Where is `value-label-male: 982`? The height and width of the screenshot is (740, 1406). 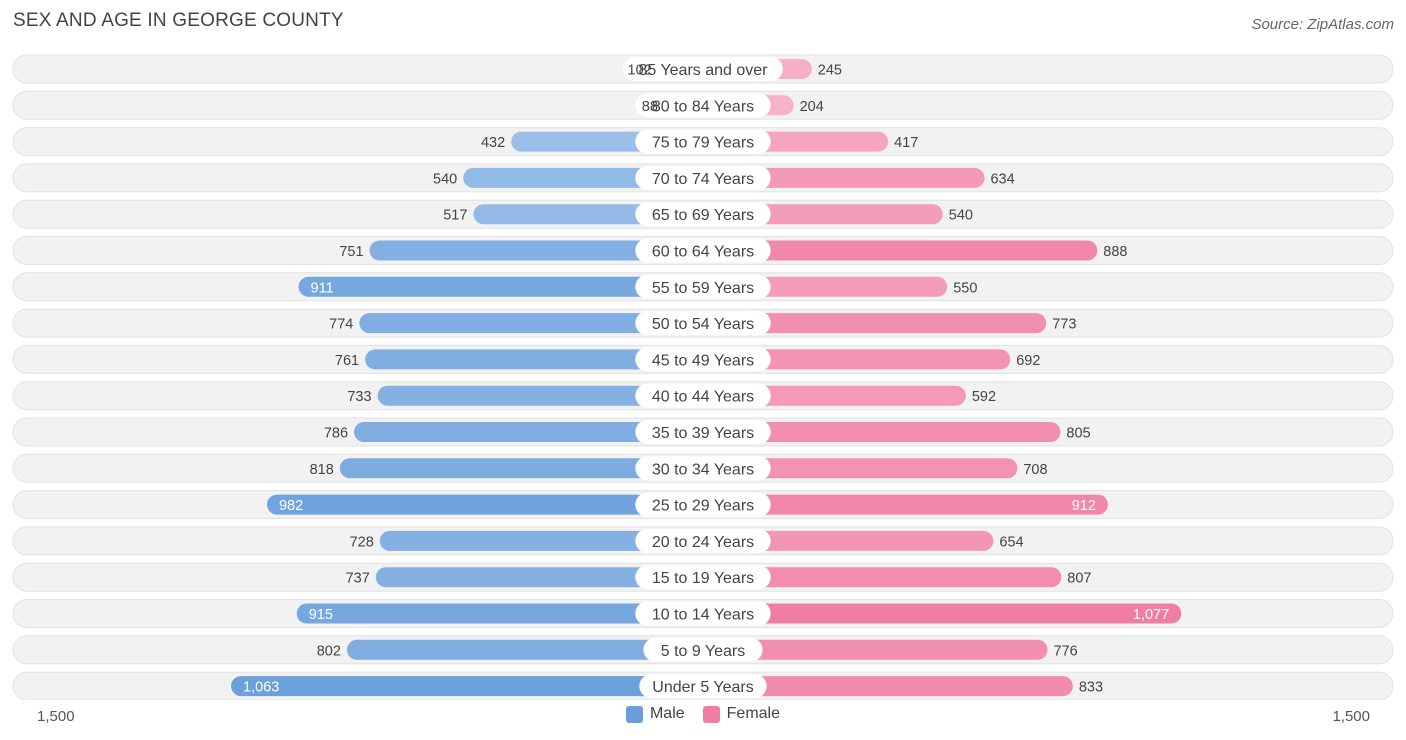 value-label-male: 982 is located at coordinates (291, 506).